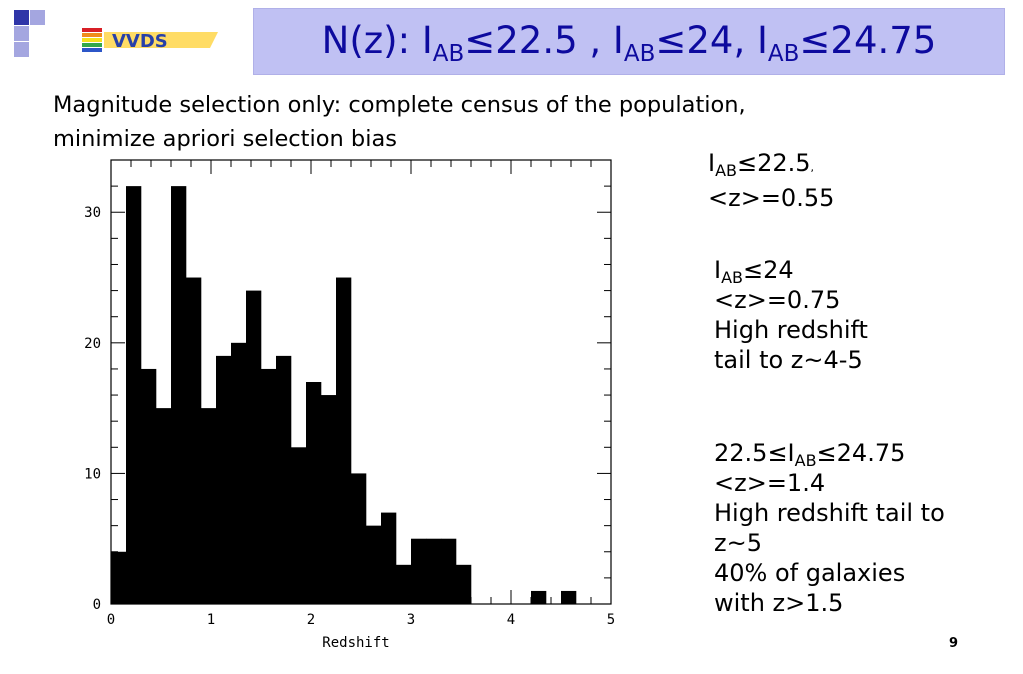 This screenshot has width=1023, height=674. I want to click on x-tick-label: 5, so click(611, 620).